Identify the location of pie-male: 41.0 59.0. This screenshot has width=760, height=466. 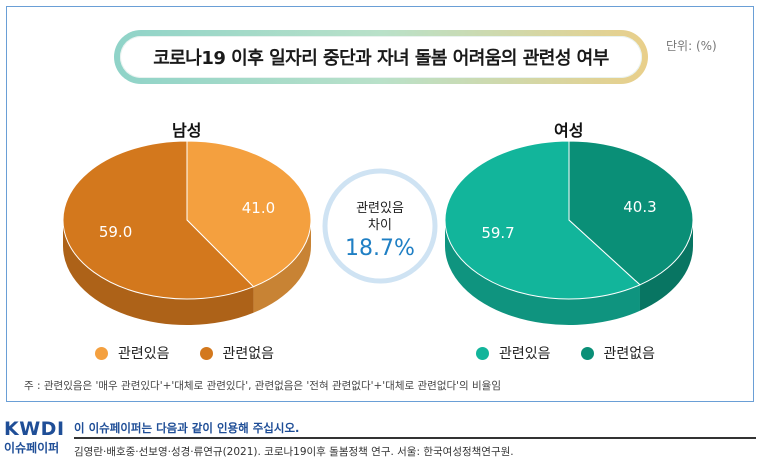
(187, 232).